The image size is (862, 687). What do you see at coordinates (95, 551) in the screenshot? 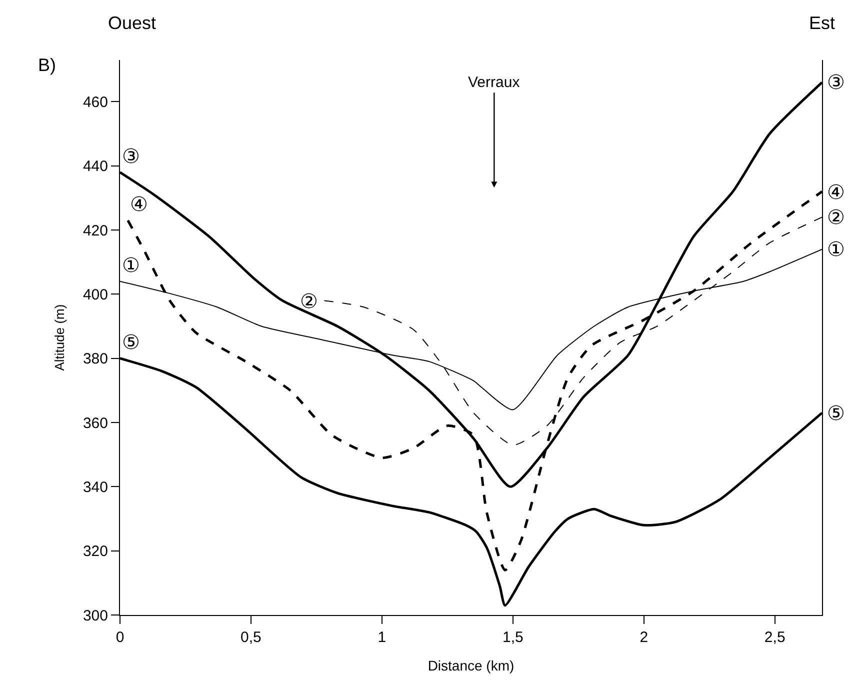
I see `y-tick-label: 320` at bounding box center [95, 551].